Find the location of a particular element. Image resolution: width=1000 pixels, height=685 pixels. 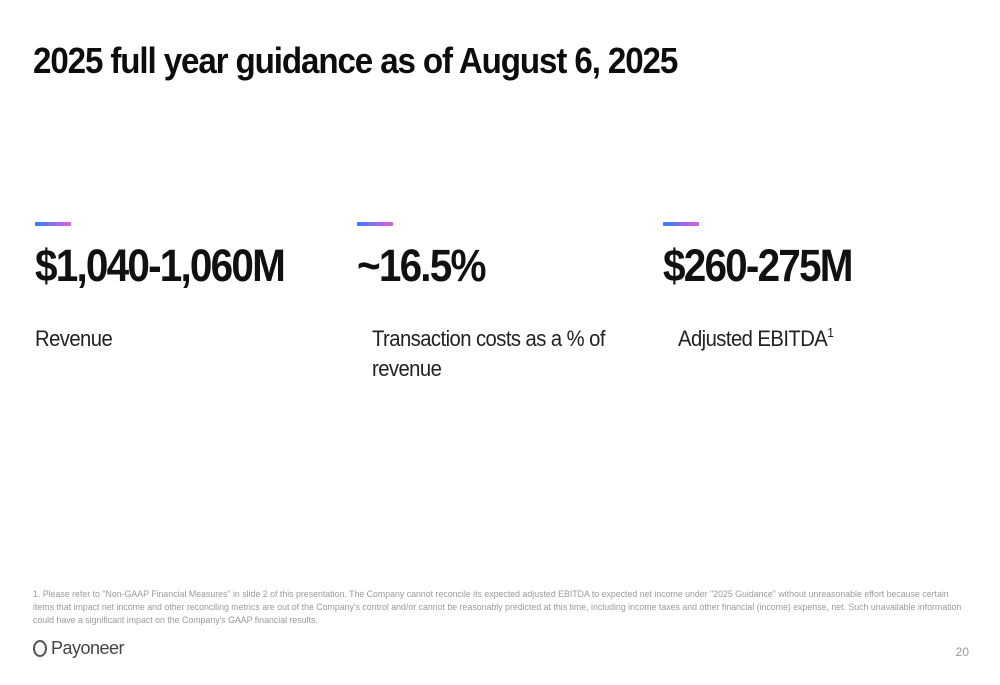

page-number: 20 is located at coordinates (962, 652).